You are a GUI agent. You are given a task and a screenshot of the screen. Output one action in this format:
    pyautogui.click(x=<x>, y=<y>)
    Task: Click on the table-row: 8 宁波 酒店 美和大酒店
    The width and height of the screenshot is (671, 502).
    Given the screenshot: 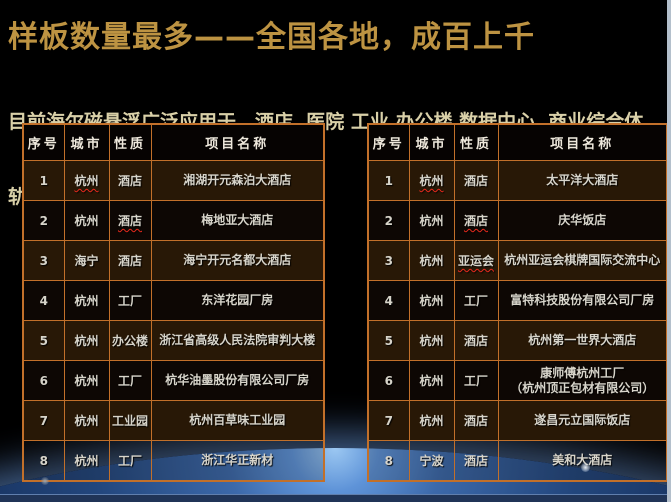 What is the action you would take?
    pyautogui.click(x=517, y=461)
    